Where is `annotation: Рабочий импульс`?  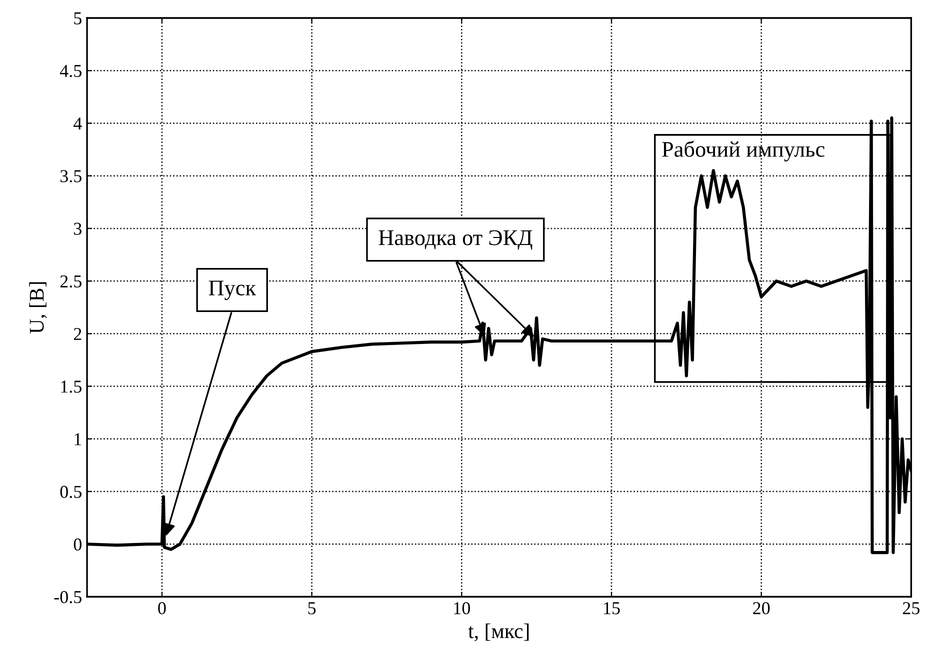
annotation: Рабочий импульс is located at coordinates (743, 151).